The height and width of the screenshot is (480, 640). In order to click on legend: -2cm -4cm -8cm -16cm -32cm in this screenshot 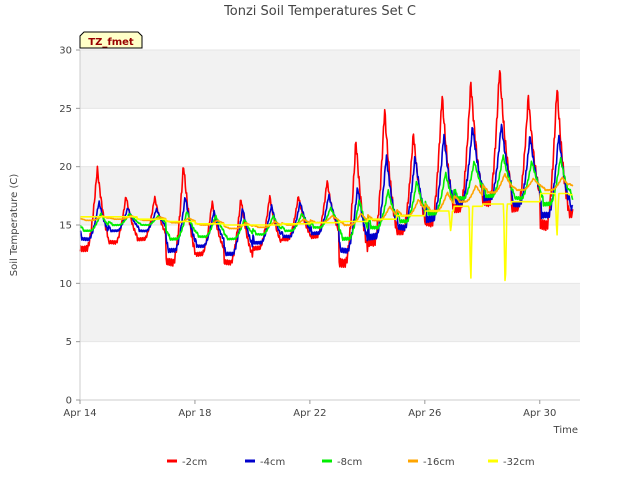, I will do `click(351, 462)`.